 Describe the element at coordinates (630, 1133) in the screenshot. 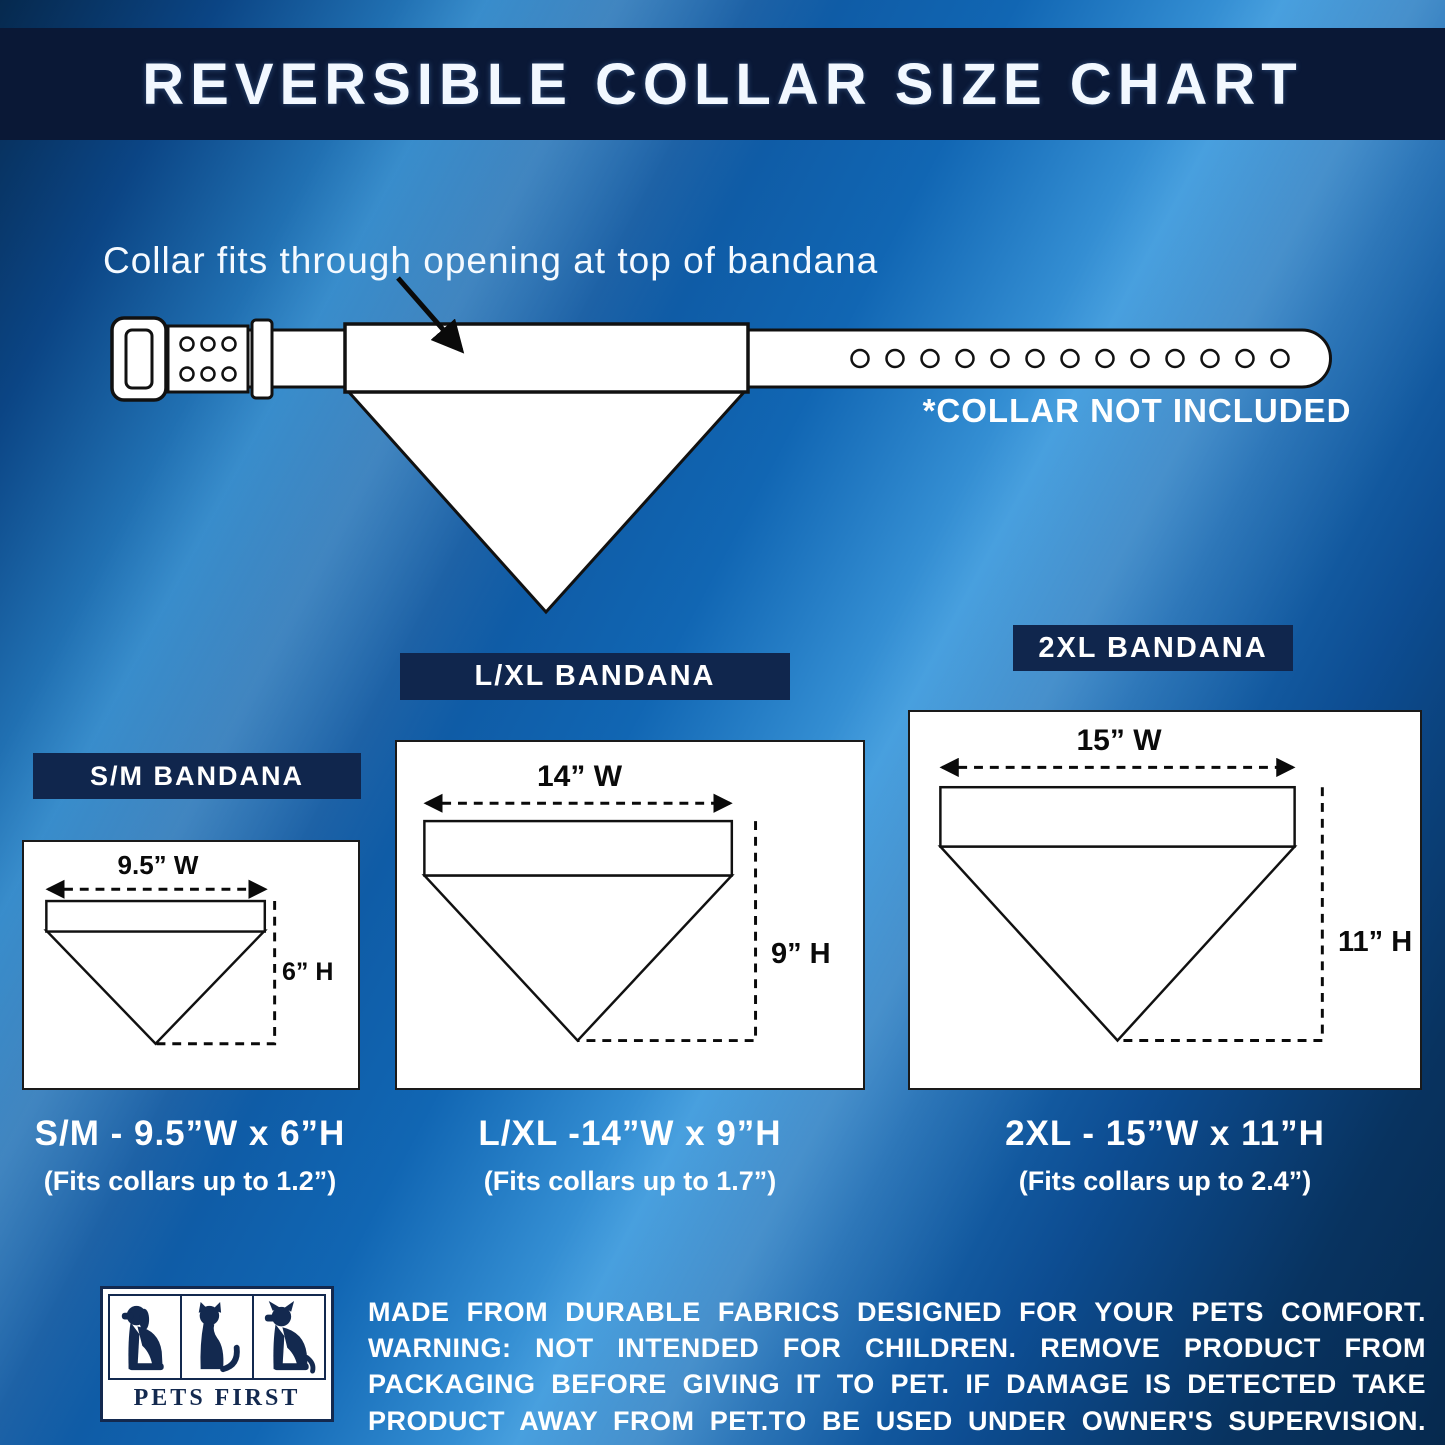

I see `size-line-lxl: L/XL -14”W x 9”H` at that location.